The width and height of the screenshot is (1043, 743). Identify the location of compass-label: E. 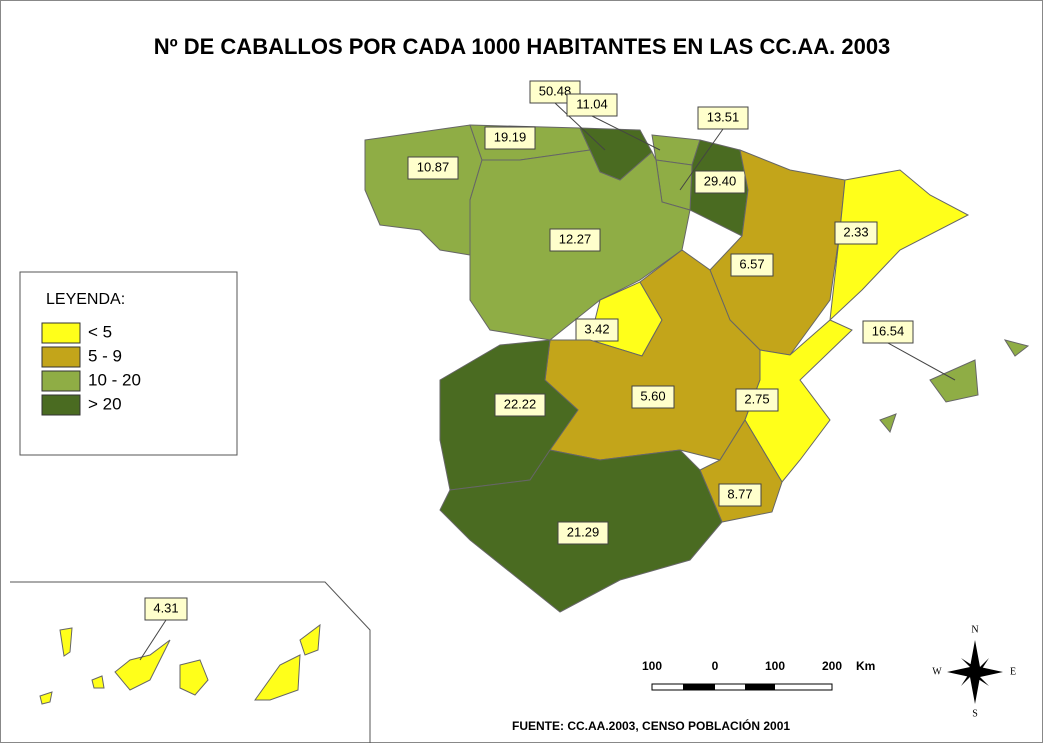
(1013, 671).